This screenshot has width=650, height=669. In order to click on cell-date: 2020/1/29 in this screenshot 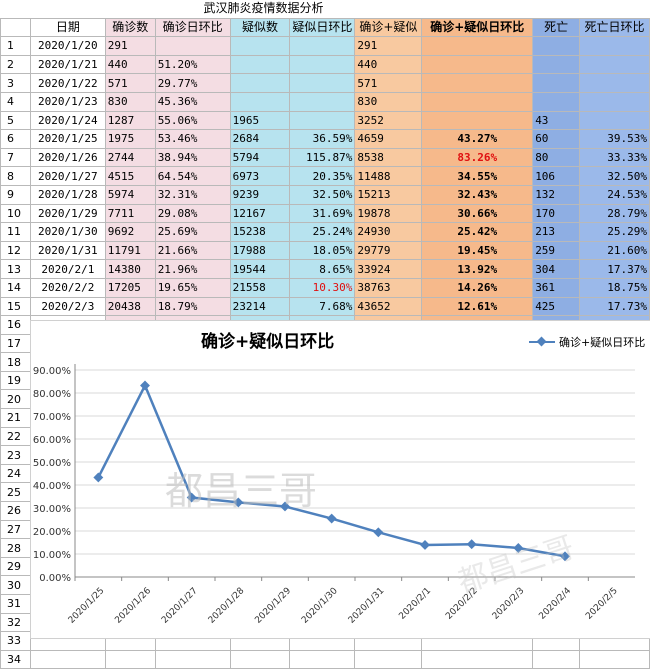, I will do `click(67, 213)`.